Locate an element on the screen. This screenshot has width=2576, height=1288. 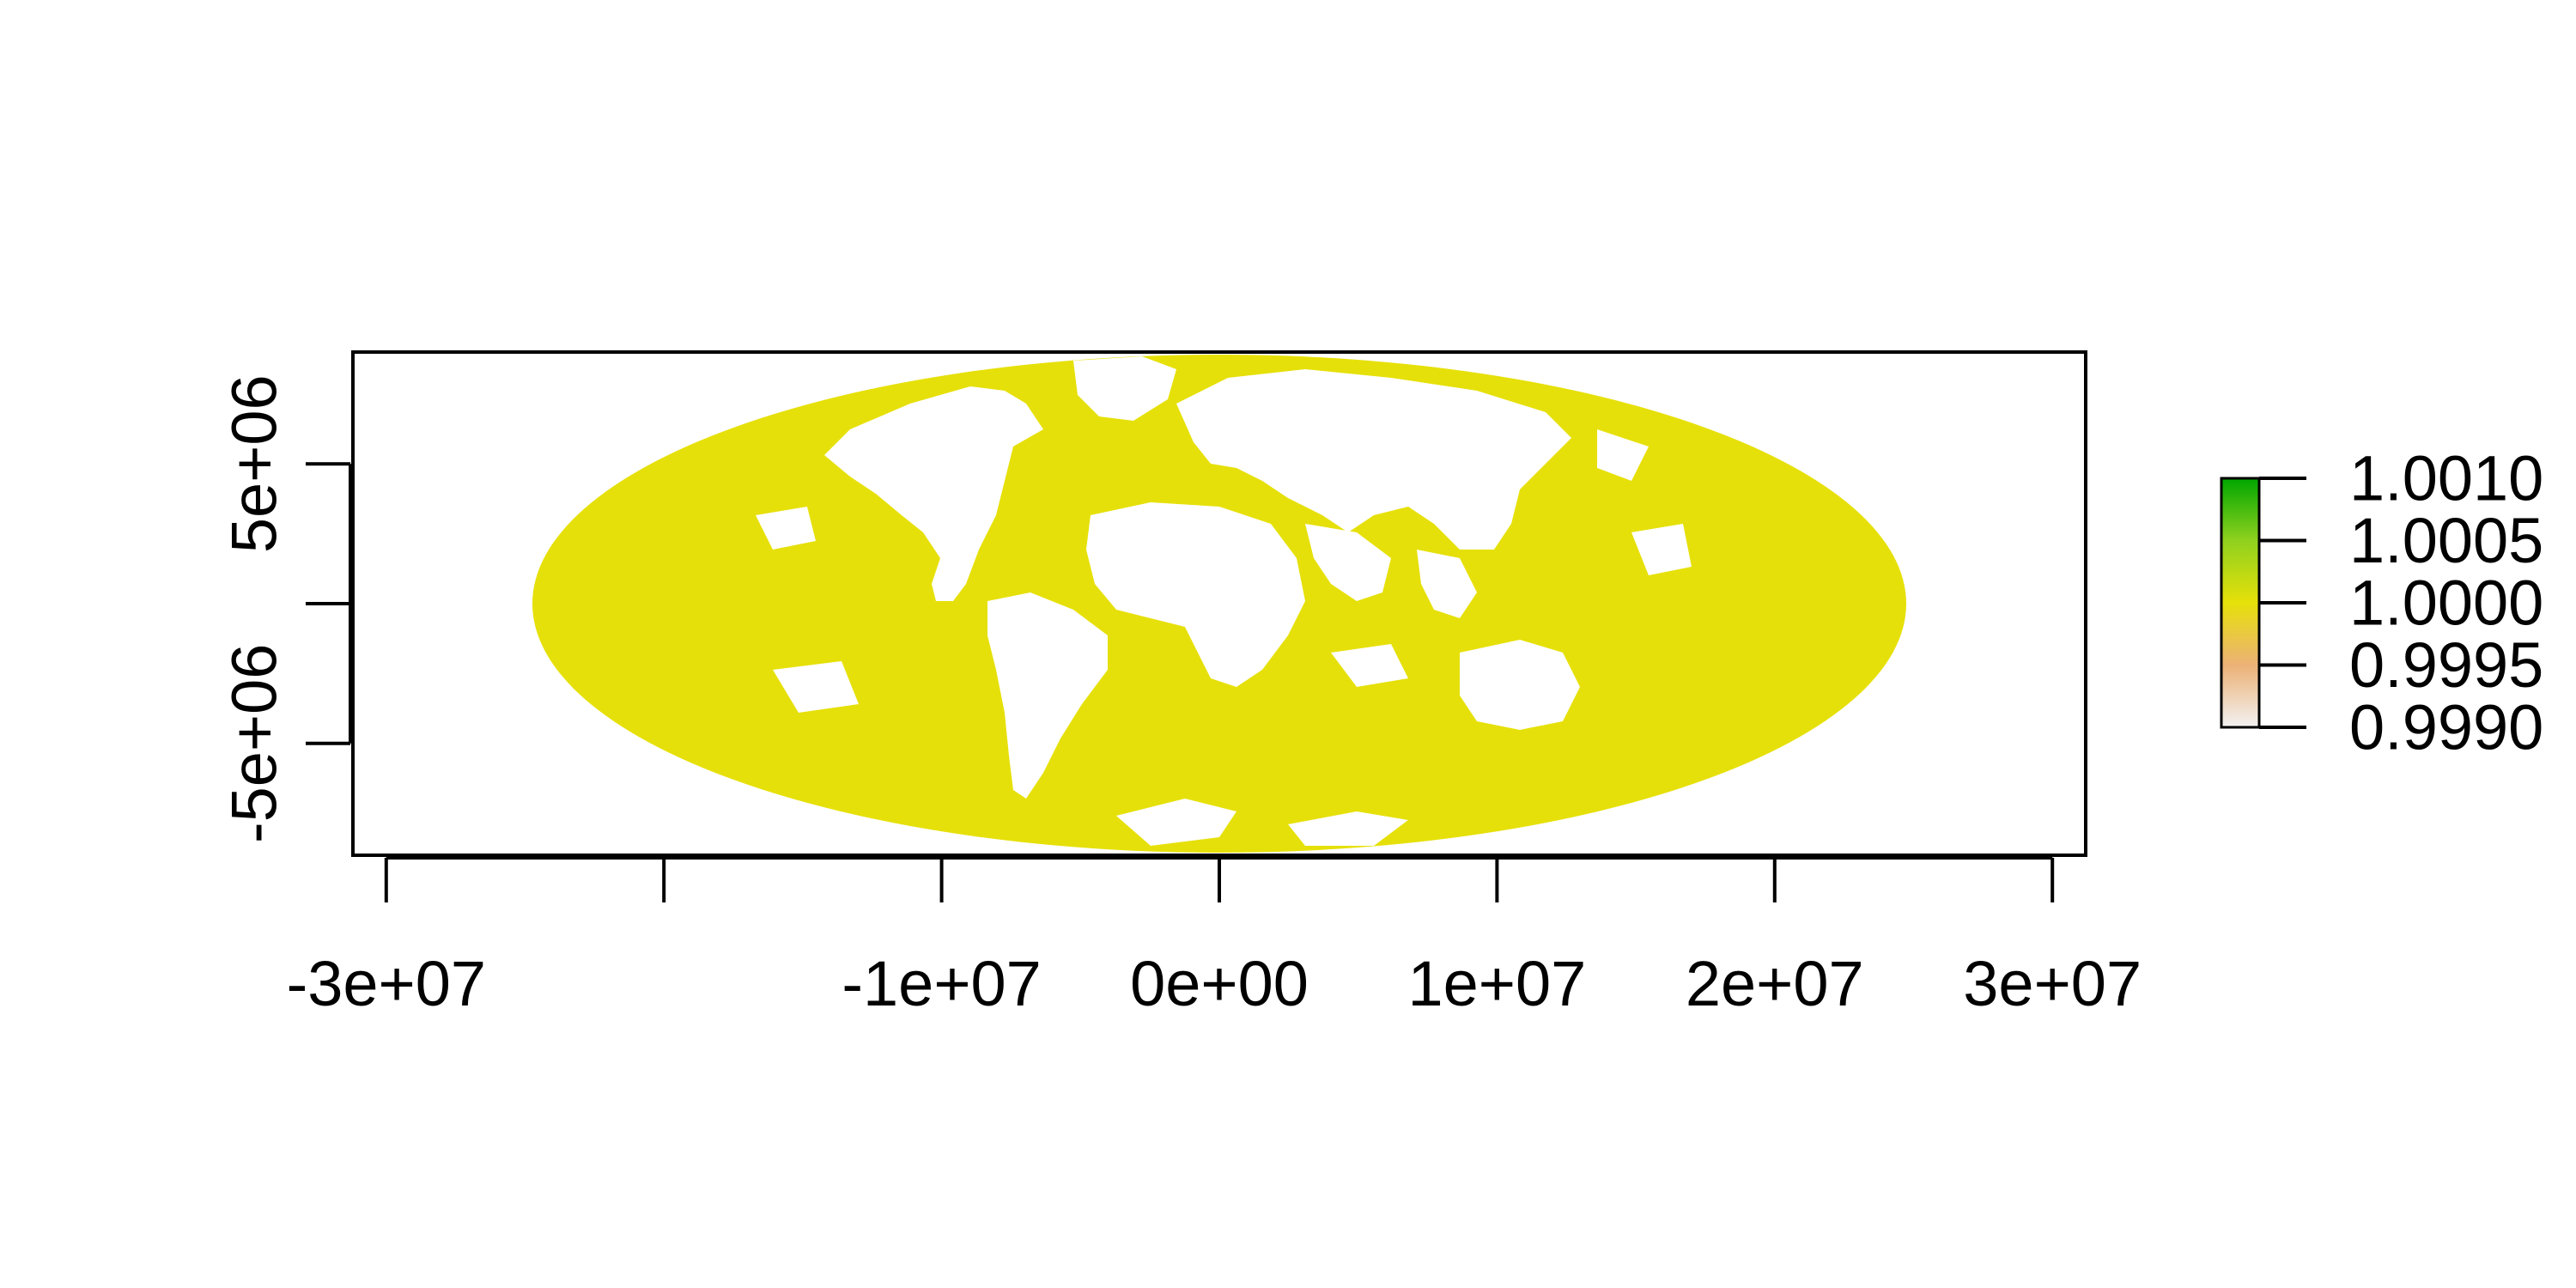
x-tick-label: 0e+00 is located at coordinates (1219, 984).